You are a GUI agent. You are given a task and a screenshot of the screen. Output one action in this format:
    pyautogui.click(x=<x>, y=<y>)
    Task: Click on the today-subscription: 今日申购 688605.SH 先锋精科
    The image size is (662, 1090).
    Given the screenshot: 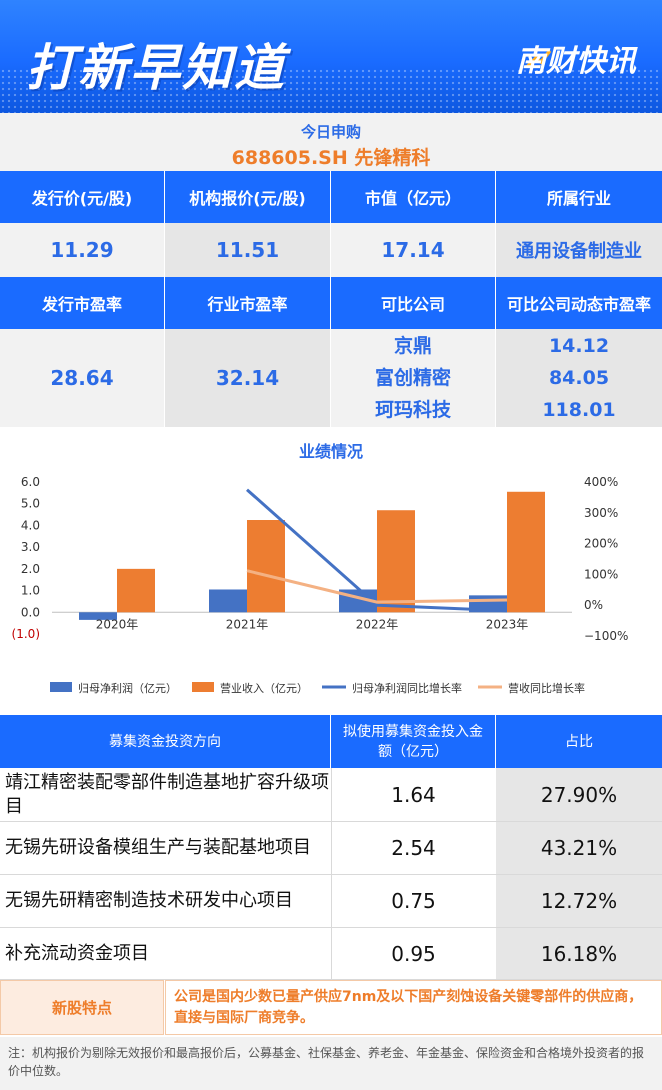 What is the action you would take?
    pyautogui.click(x=331, y=142)
    